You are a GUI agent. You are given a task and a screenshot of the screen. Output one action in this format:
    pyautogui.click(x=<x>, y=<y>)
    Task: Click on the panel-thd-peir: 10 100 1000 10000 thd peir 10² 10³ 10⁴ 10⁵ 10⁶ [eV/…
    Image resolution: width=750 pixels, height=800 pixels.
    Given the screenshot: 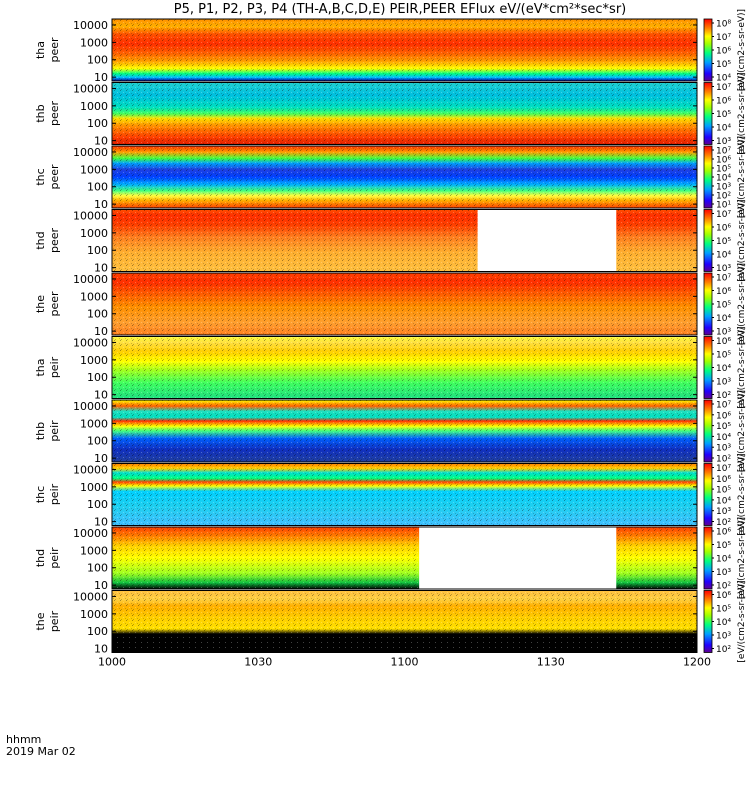 What is the action you would take?
    pyautogui.click(x=390, y=558)
    